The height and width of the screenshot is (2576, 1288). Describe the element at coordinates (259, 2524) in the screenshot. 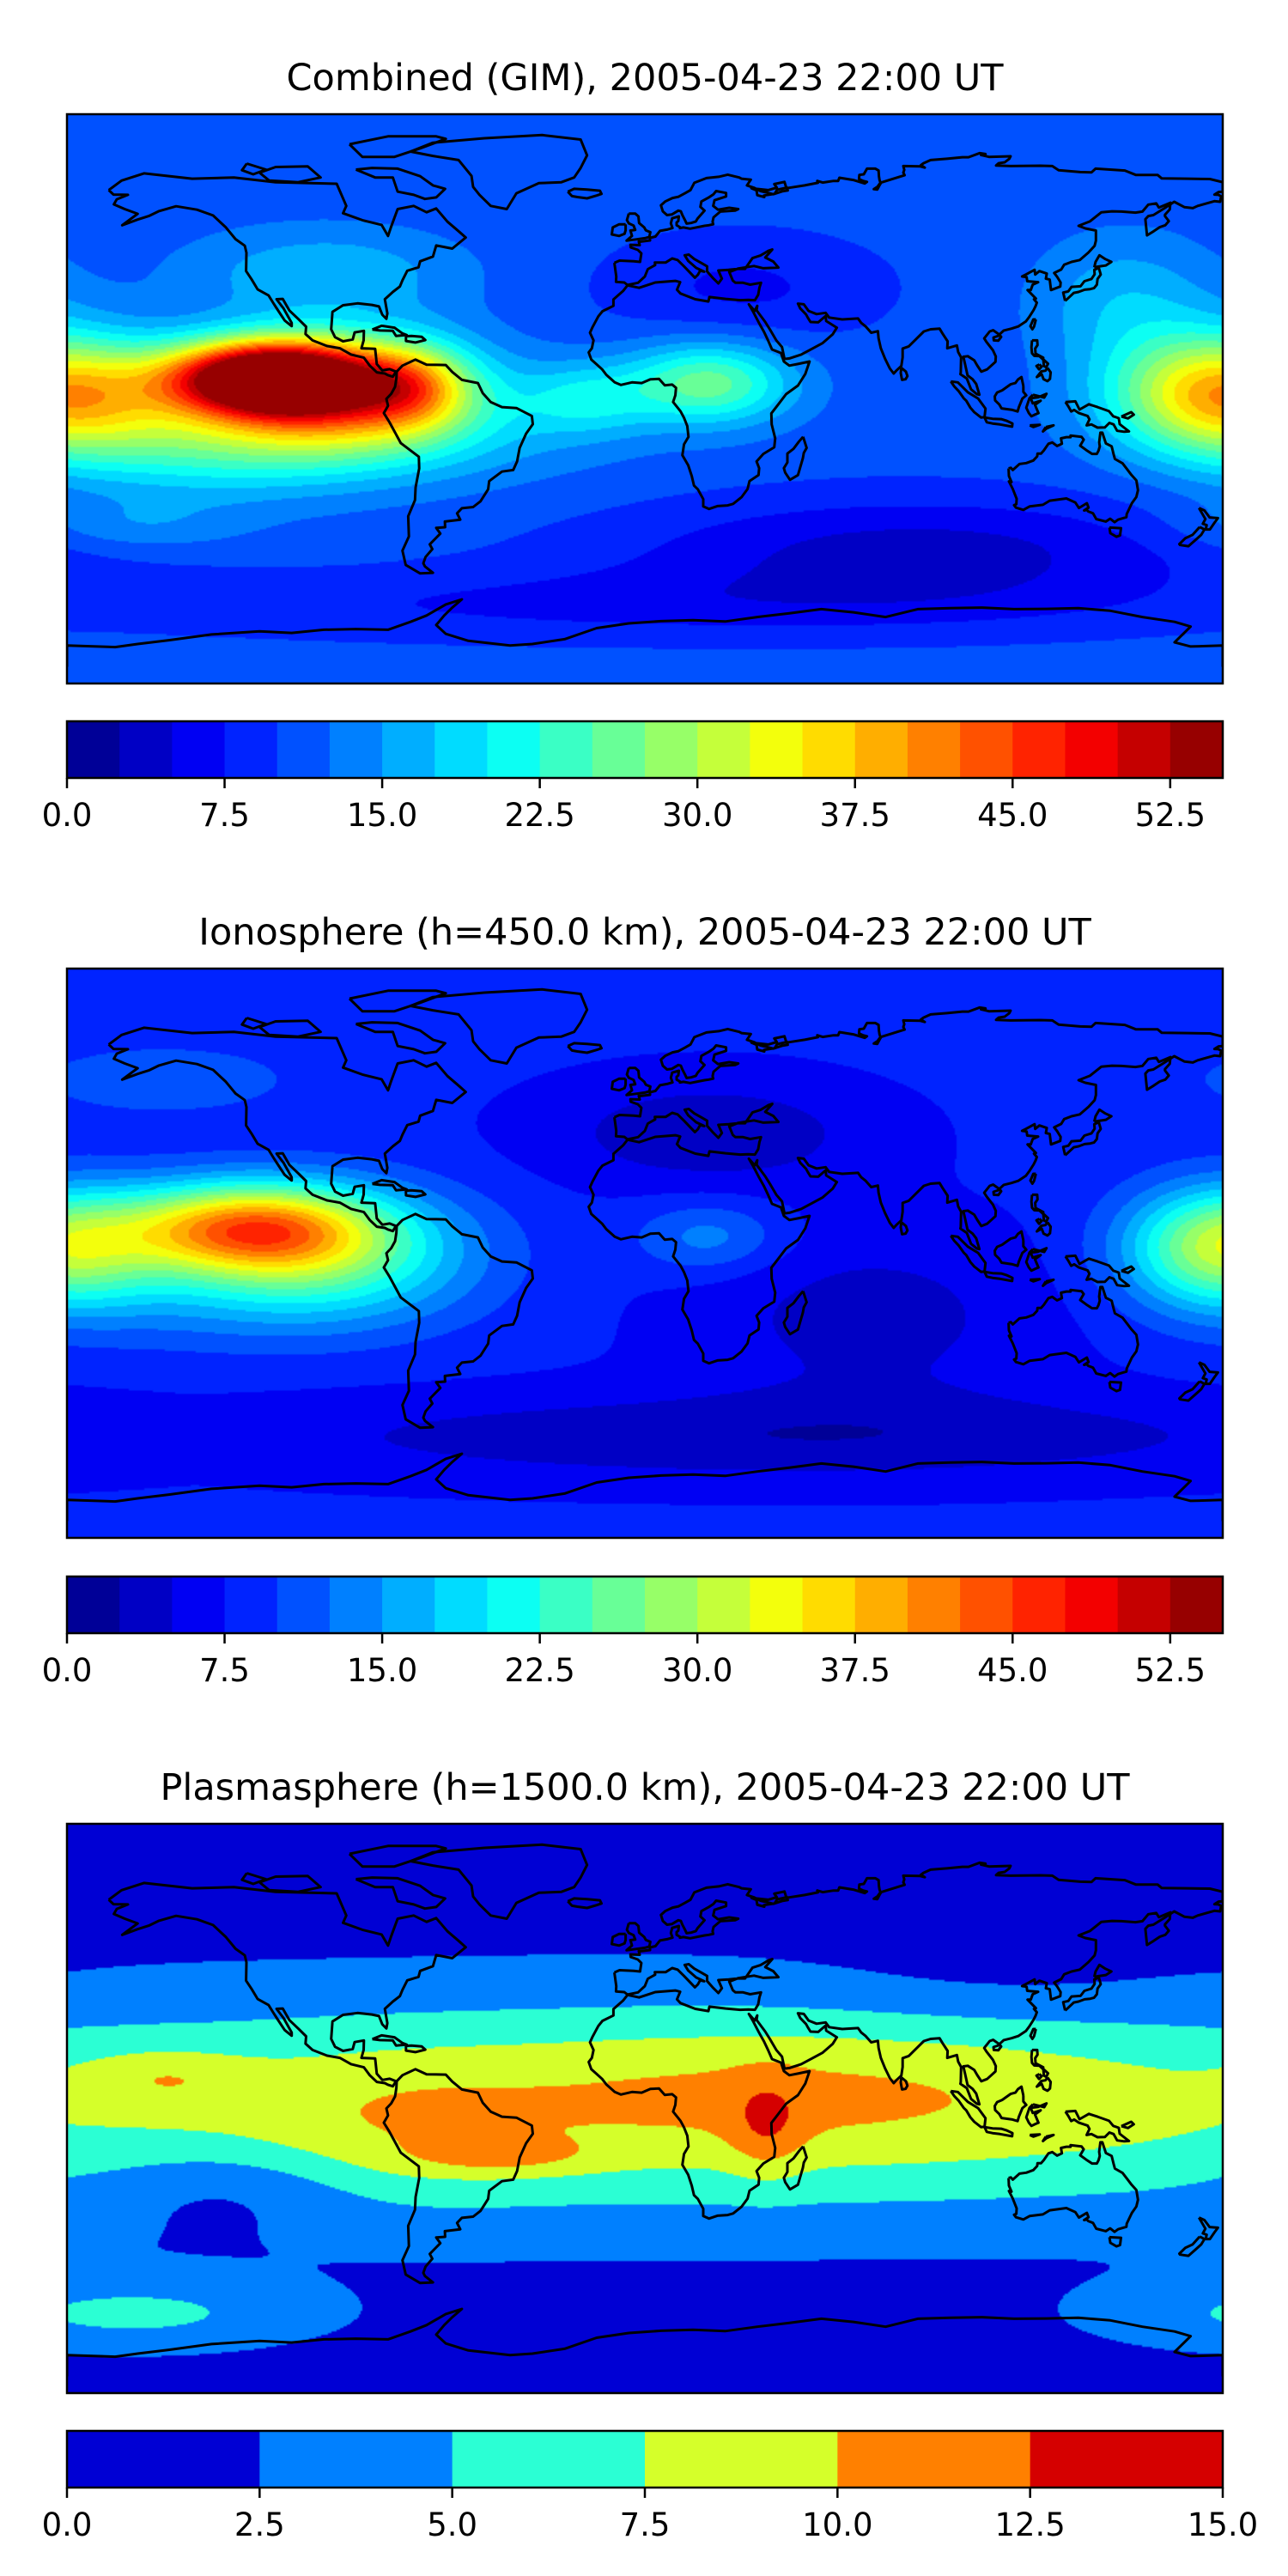

I see `colorbar-tick-label: 2.5` at that location.